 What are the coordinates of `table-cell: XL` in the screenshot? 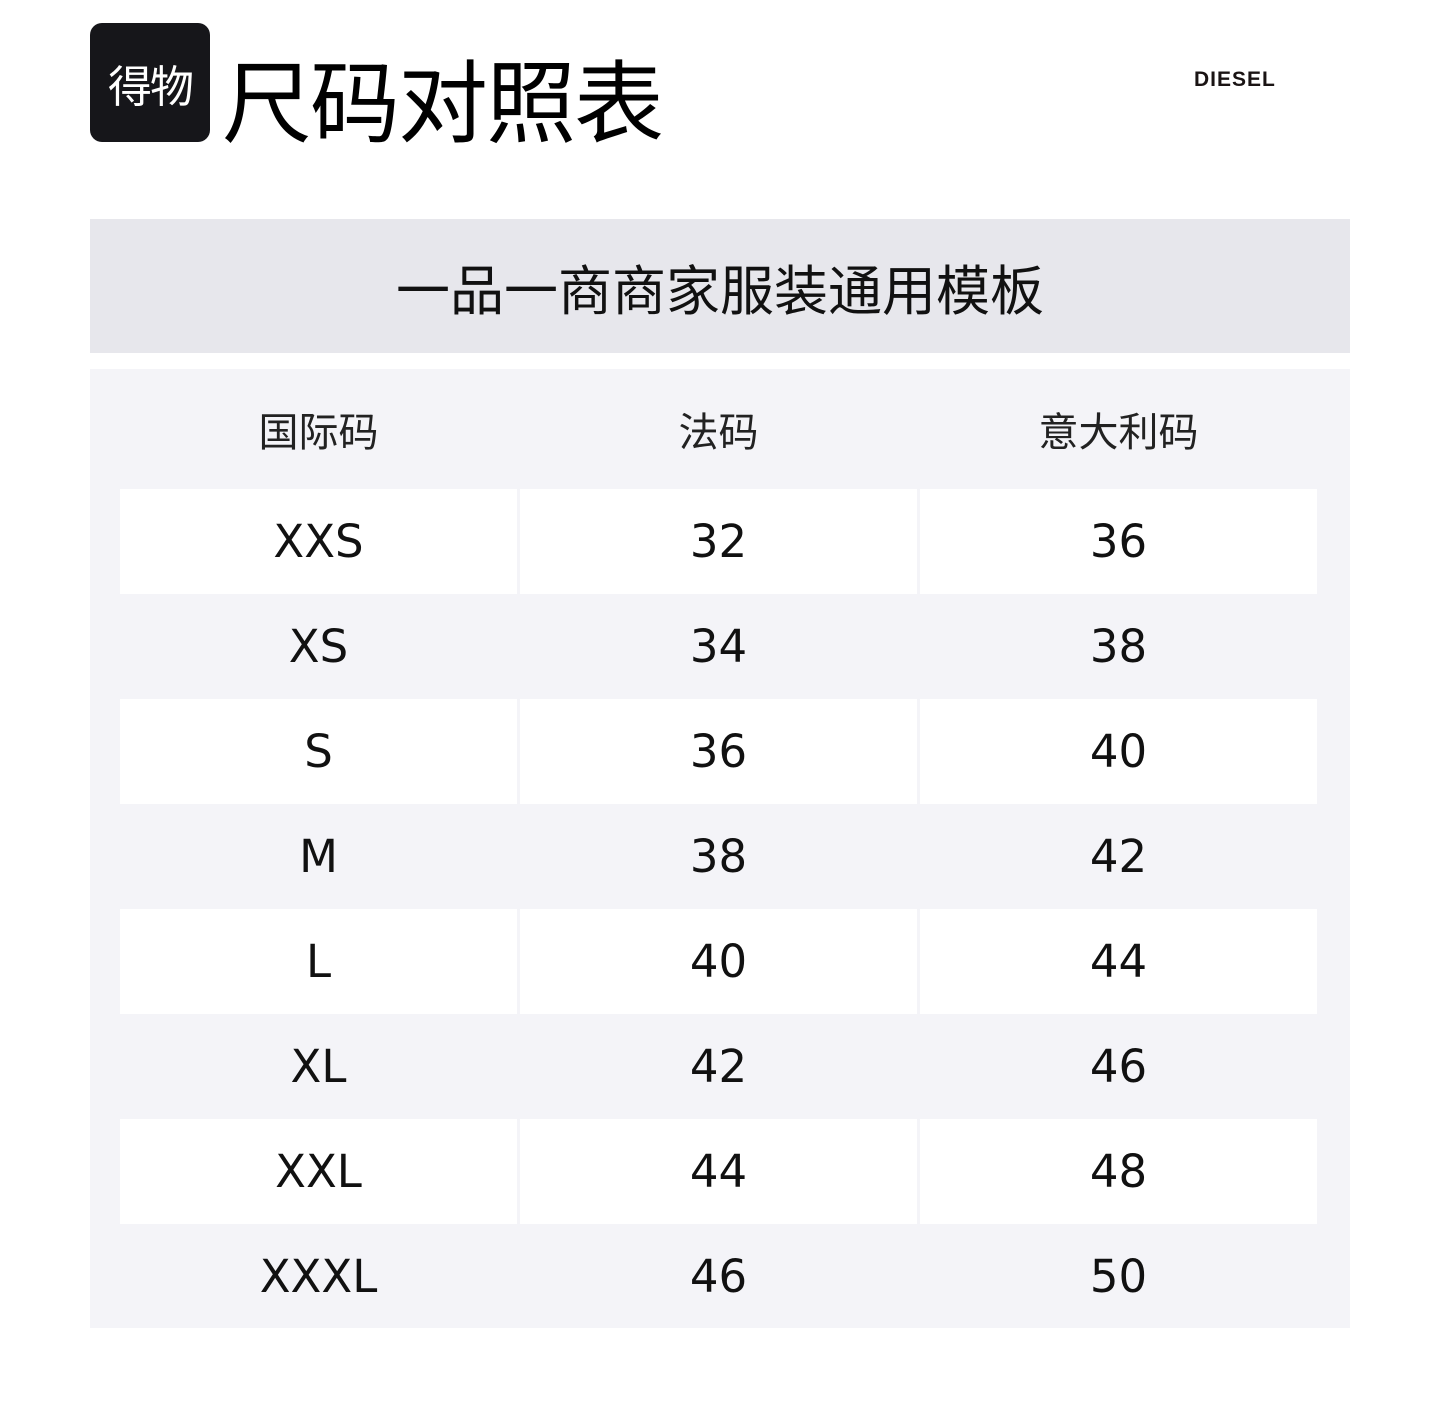 It's located at (318, 1066).